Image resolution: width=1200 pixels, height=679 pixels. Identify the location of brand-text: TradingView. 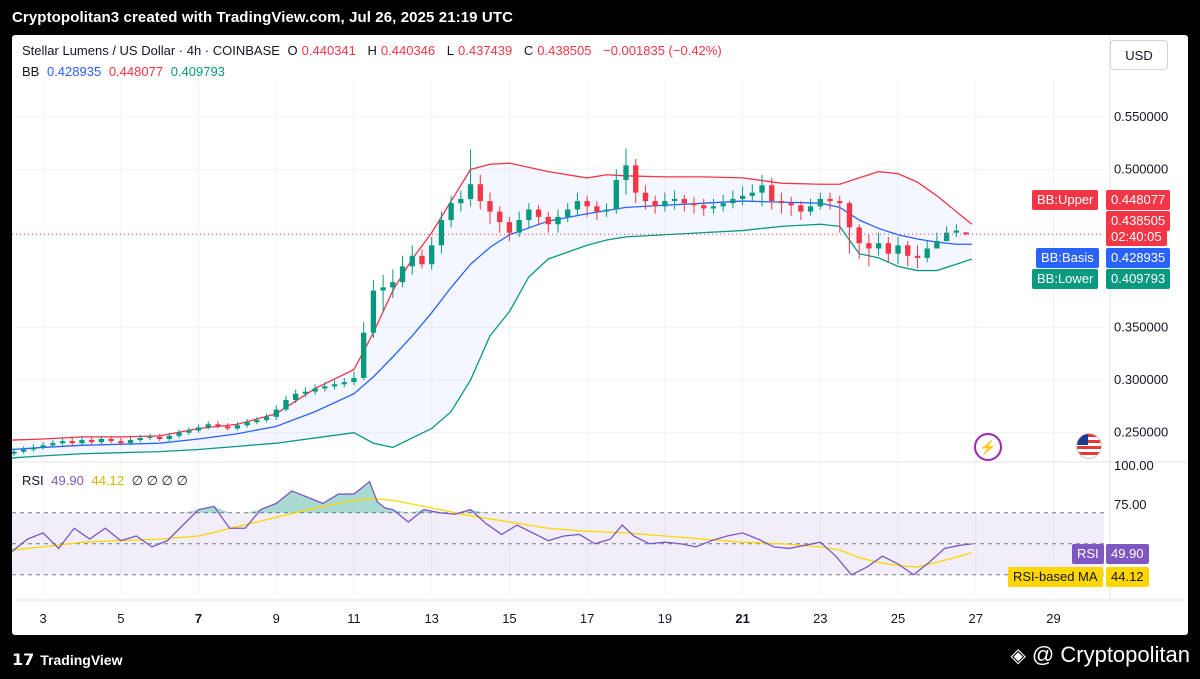
(81, 660).